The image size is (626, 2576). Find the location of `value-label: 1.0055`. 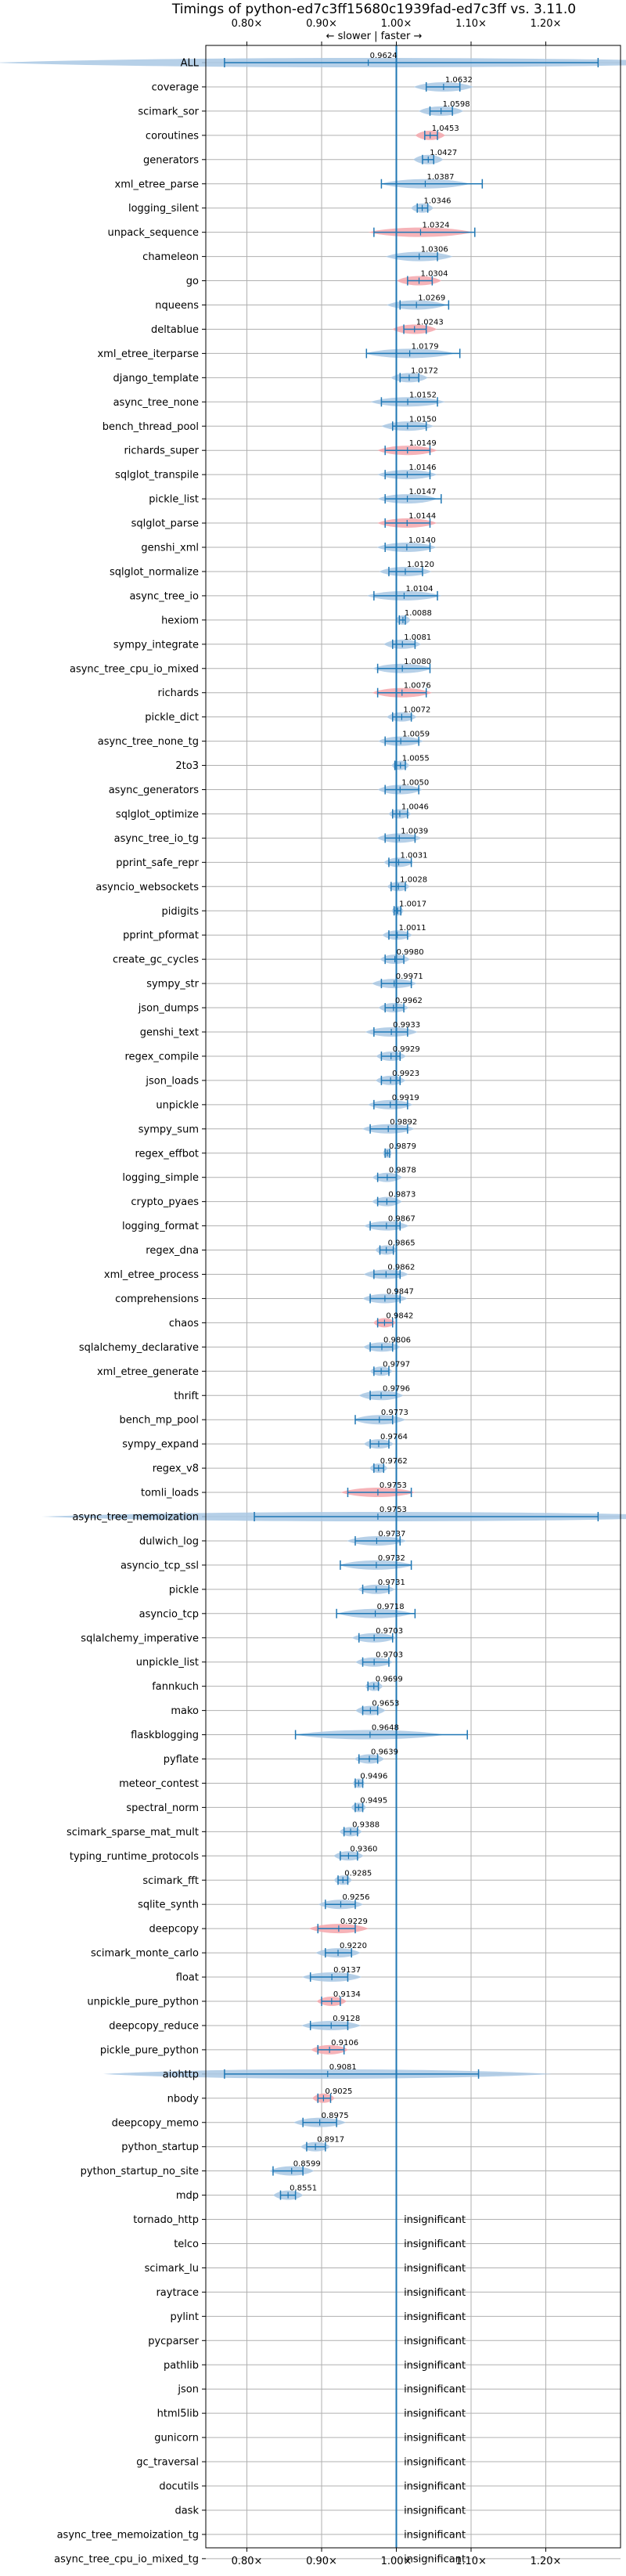

value-label: 1.0055 is located at coordinates (416, 759).